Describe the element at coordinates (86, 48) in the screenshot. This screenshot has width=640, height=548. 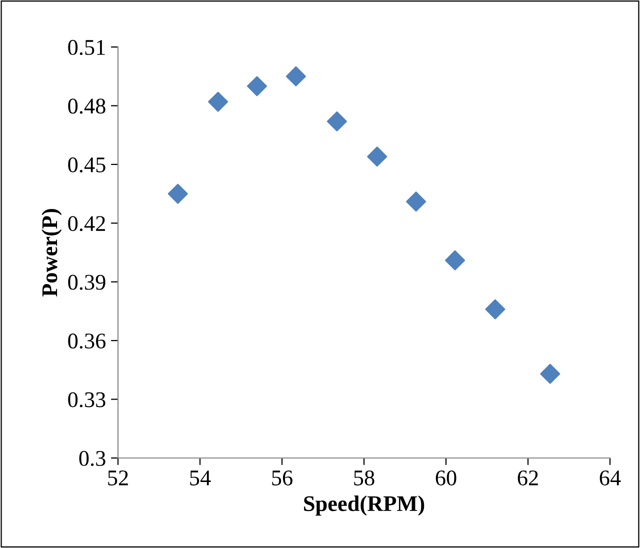
I see `y-tick-label: 0.51` at that location.